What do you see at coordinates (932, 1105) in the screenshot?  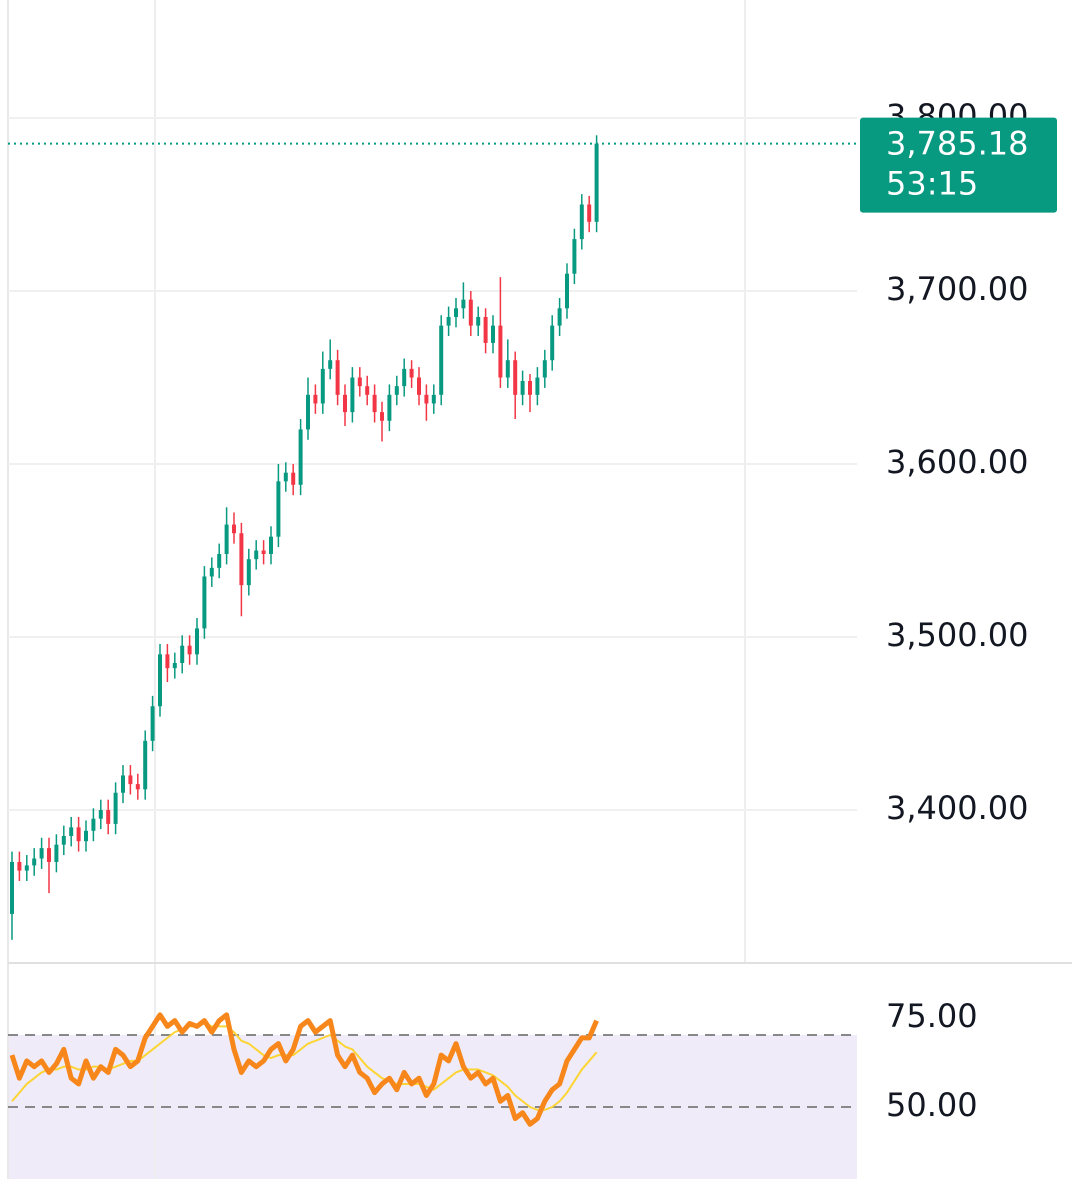 I see `y-tick-label: 50.00` at bounding box center [932, 1105].